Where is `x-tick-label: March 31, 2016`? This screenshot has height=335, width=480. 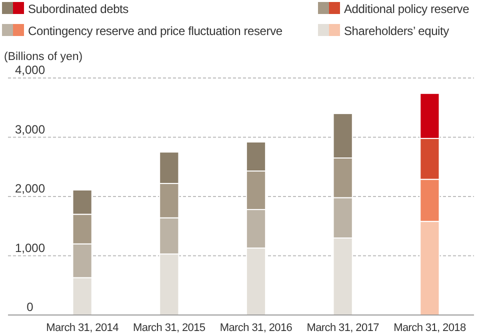
x-tick-label: March 31, 2016 is located at coordinates (256, 328).